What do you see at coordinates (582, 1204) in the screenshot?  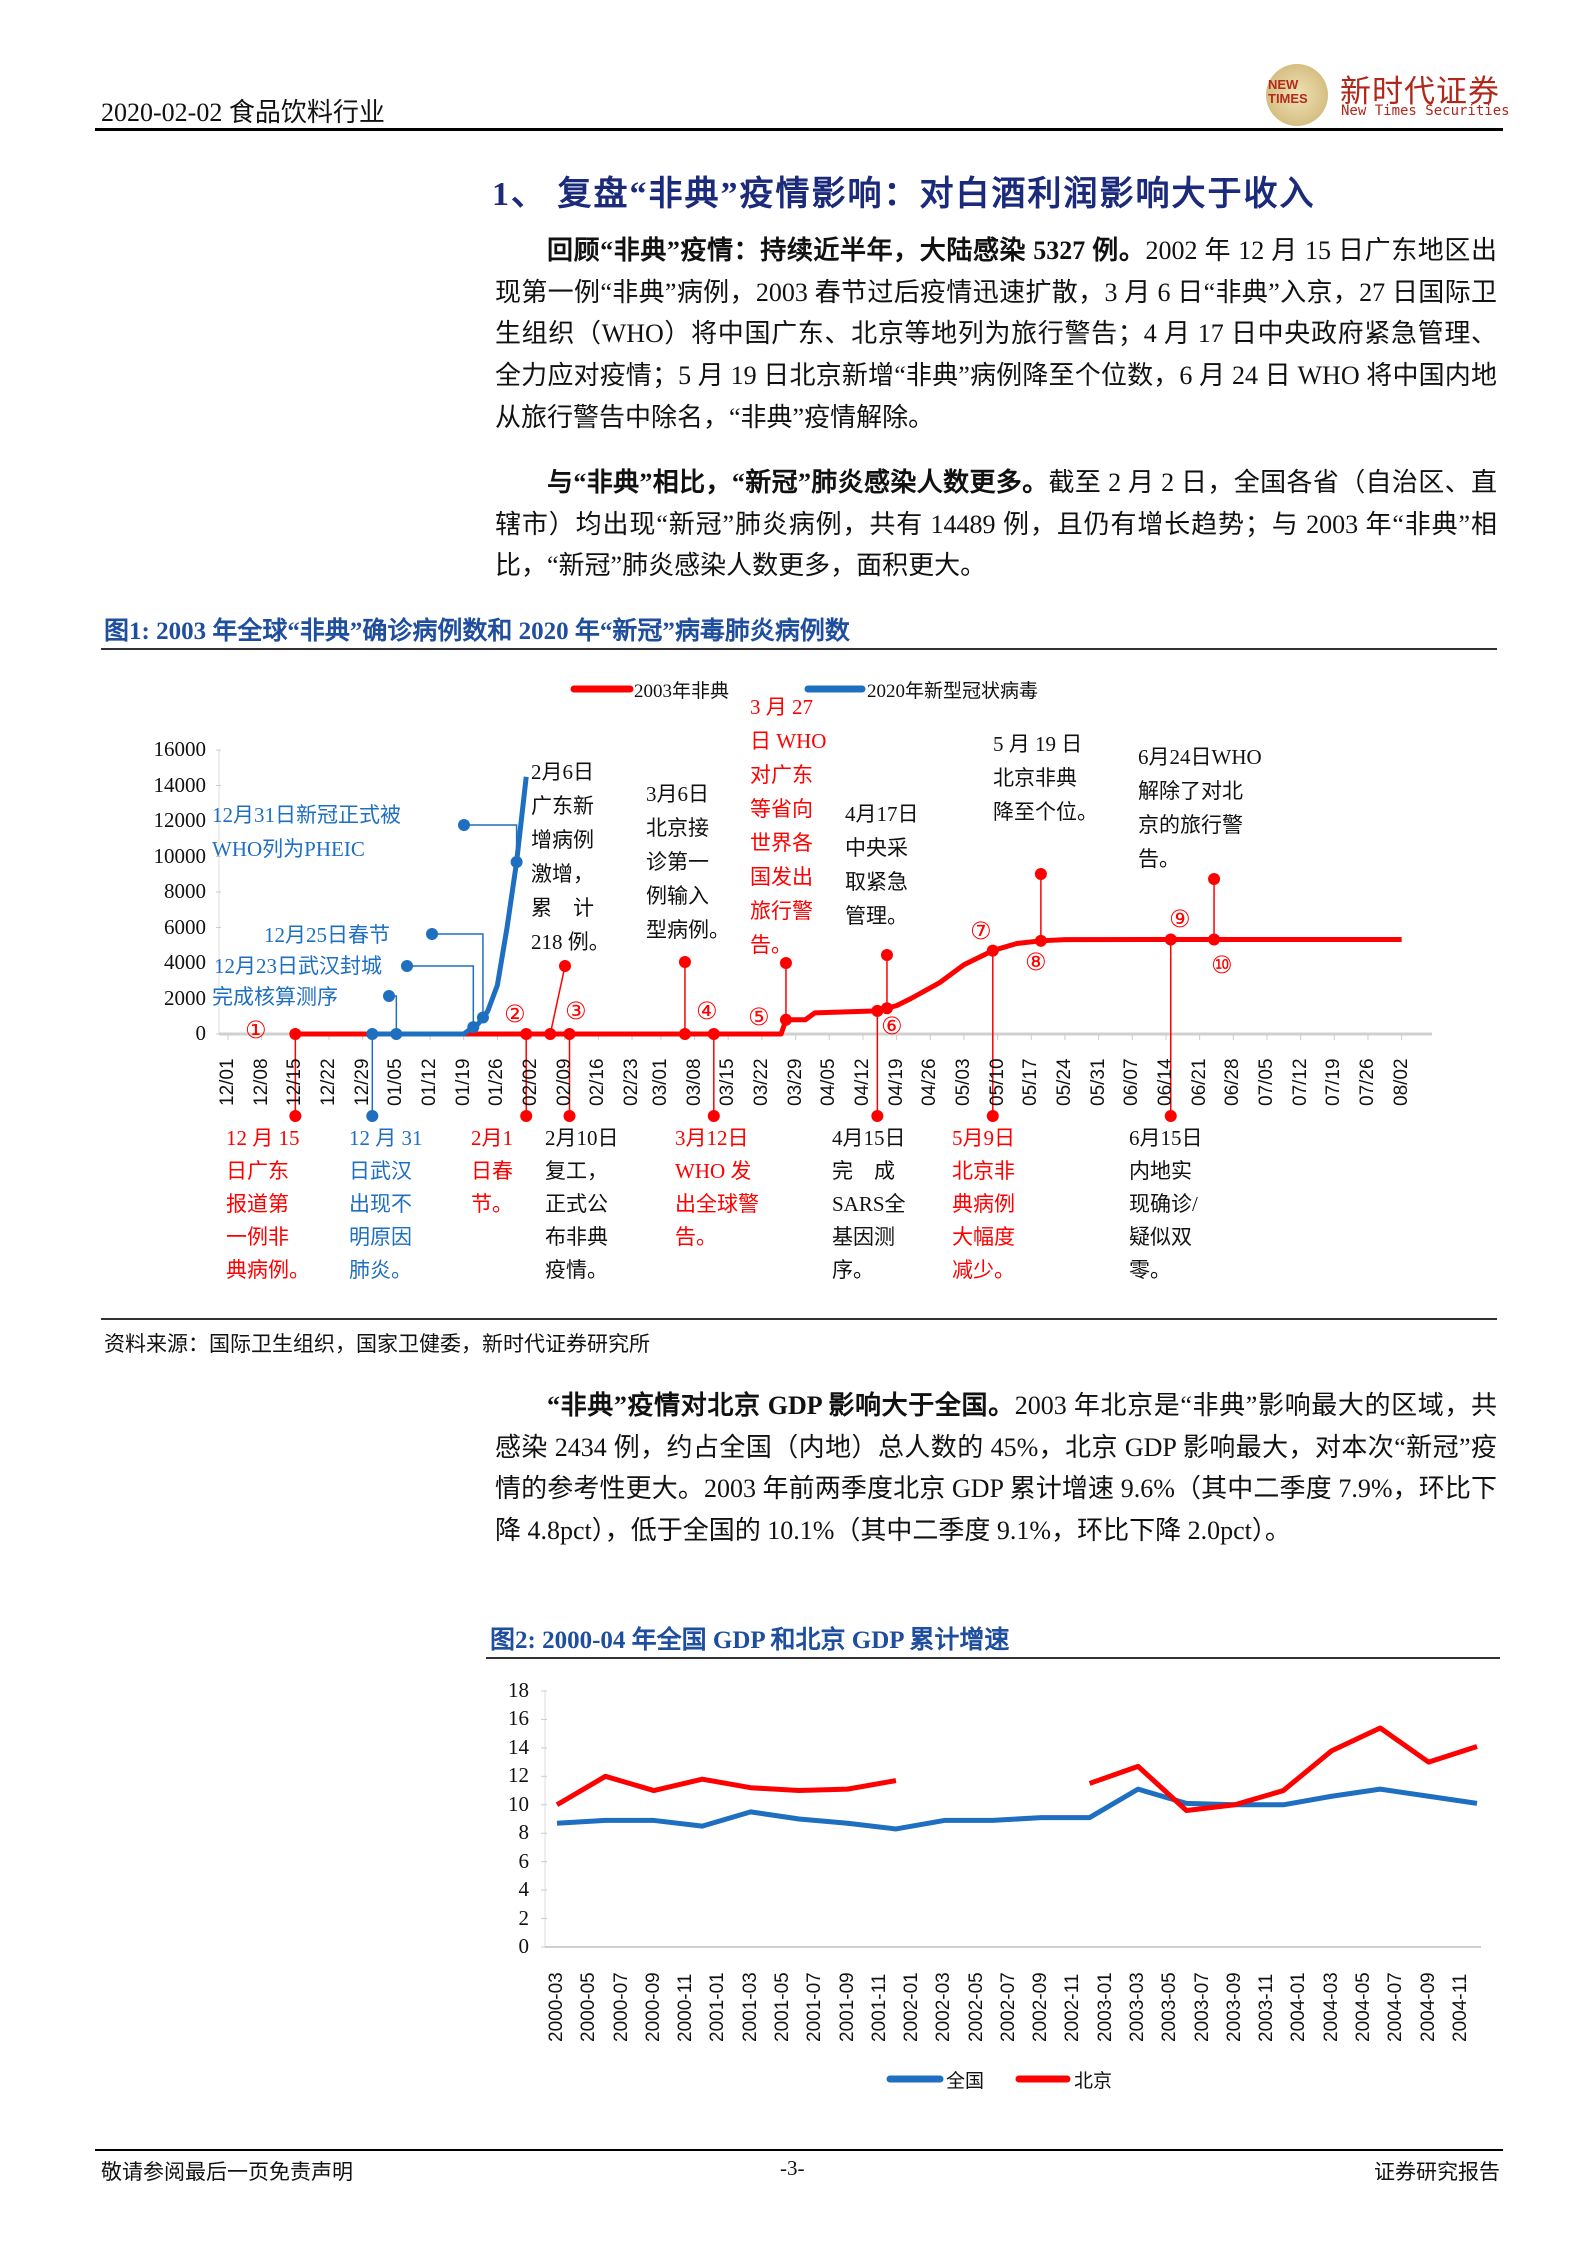 I see `annotation-feb10: 2月10日 复工， 正式公 布非典 疫情。` at bounding box center [582, 1204].